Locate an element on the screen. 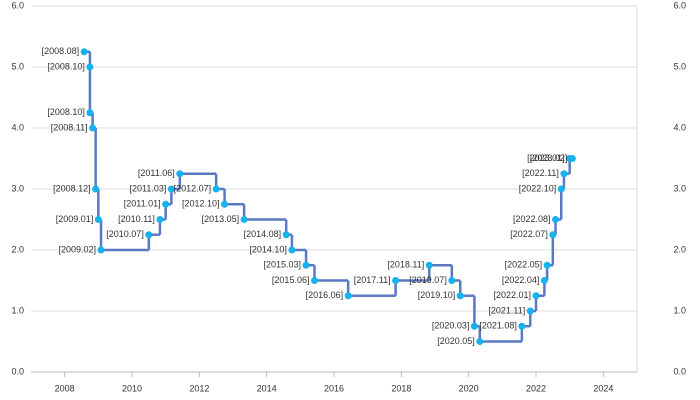  point-label: [2020.05] is located at coordinates (456, 341).